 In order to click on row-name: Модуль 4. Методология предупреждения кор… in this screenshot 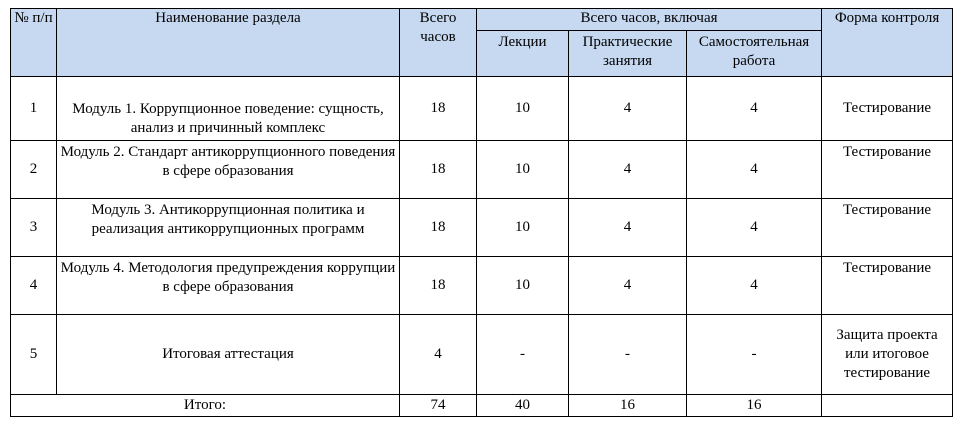, I will do `click(228, 285)`.